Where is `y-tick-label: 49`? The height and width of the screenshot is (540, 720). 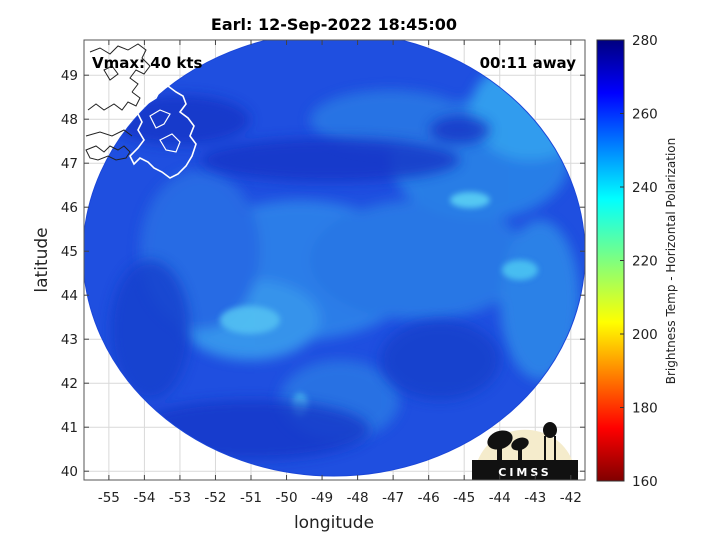
y-tick-label: 49 is located at coordinates (69, 76).